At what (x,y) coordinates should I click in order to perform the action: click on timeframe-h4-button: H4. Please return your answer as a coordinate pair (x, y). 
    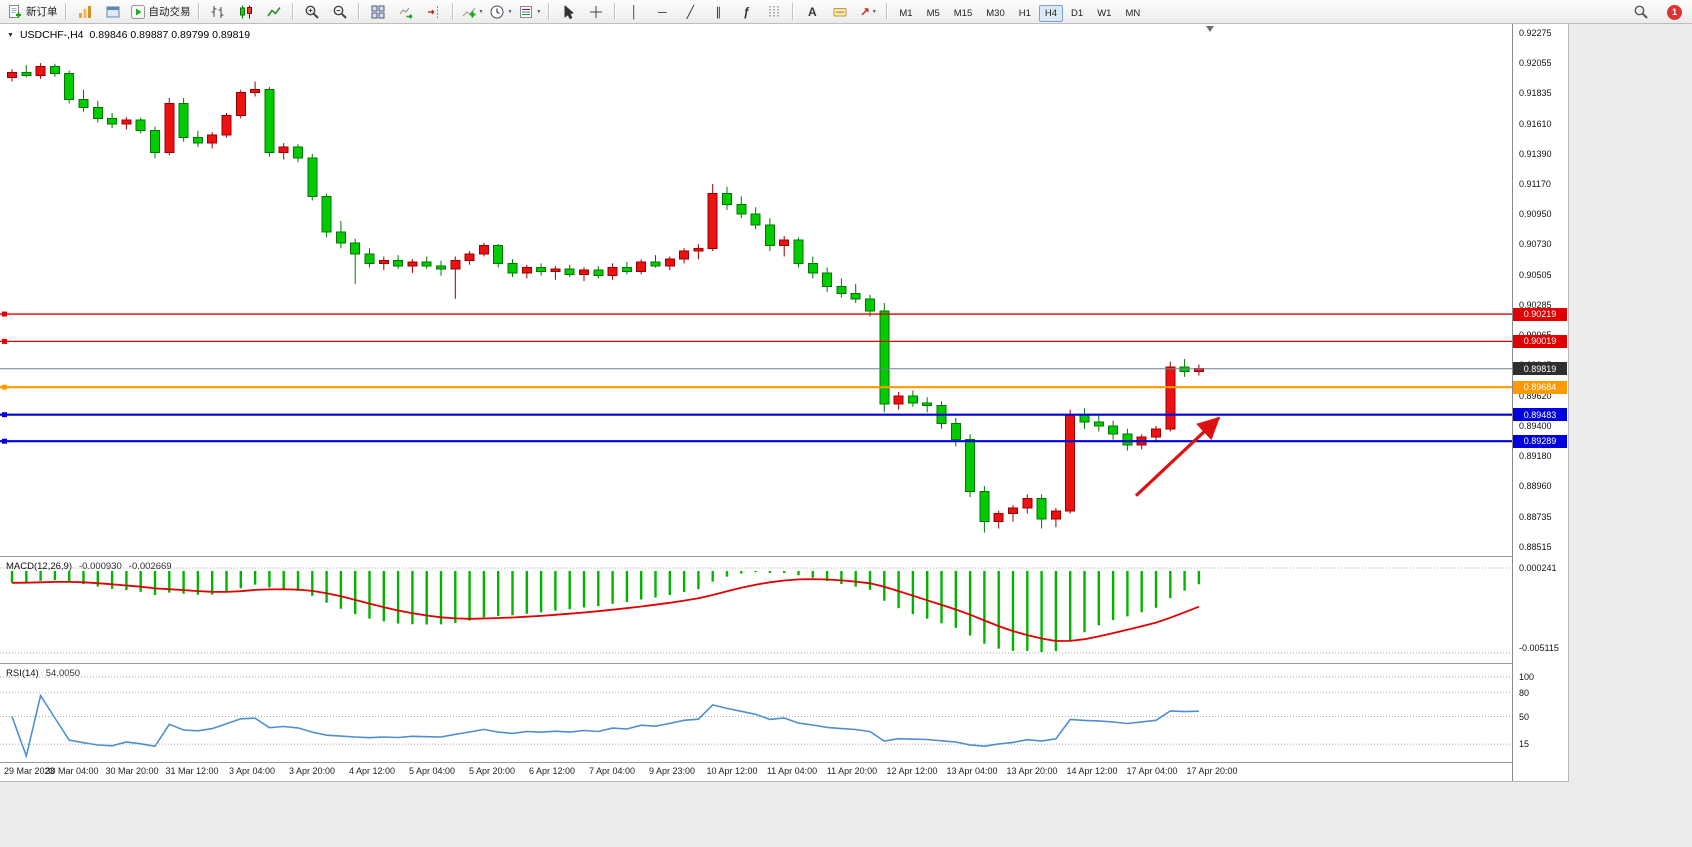
    Looking at the image, I should click on (1051, 13).